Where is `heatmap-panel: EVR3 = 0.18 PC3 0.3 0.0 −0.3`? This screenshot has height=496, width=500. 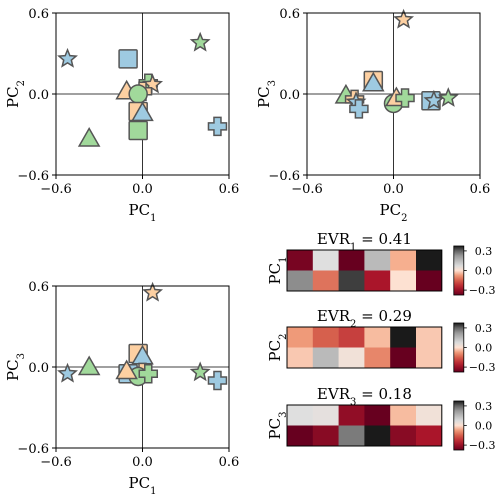
heatmap-panel: EVR3 = 0.18 PC3 0.3 0.0 −0.3 is located at coordinates (381, 418).